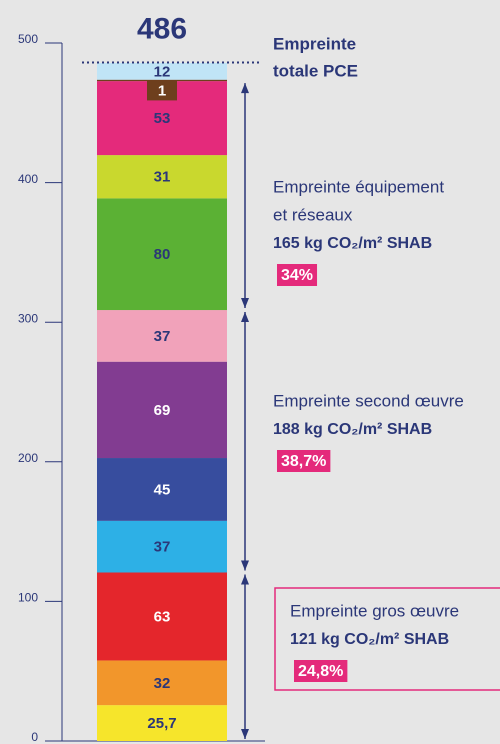 The height and width of the screenshot is (744, 500). What do you see at coordinates (374, 610) in the screenshot?
I see `group-text: Empreinte gros œuvre` at bounding box center [374, 610].